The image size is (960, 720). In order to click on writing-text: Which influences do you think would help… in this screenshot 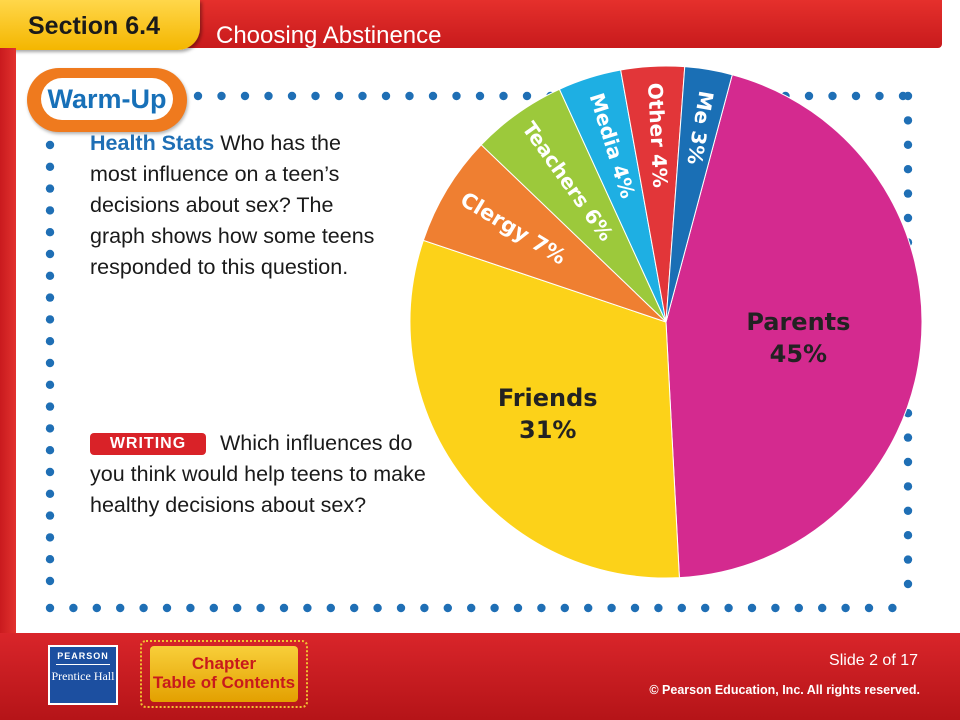, I will do `click(258, 474)`.